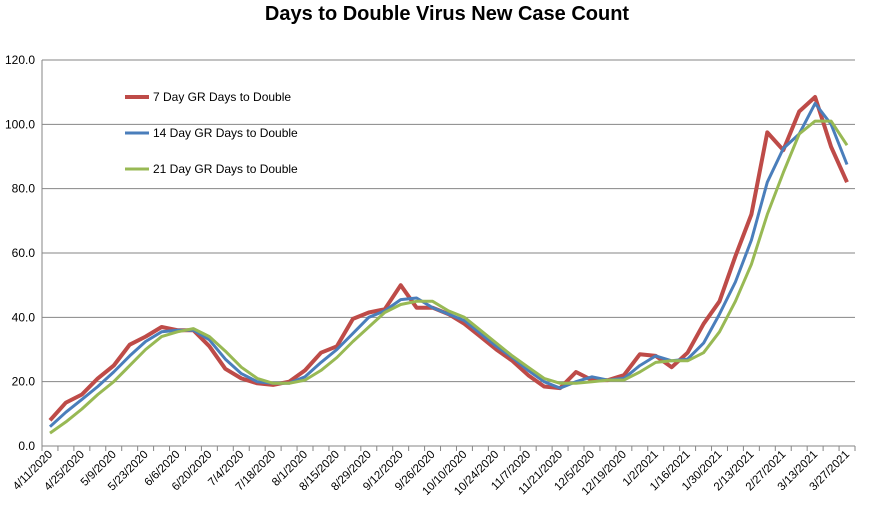 Image resolution: width=874 pixels, height=517 pixels. I want to click on legend-label: 7 Day GR Days to Double, so click(222, 97).